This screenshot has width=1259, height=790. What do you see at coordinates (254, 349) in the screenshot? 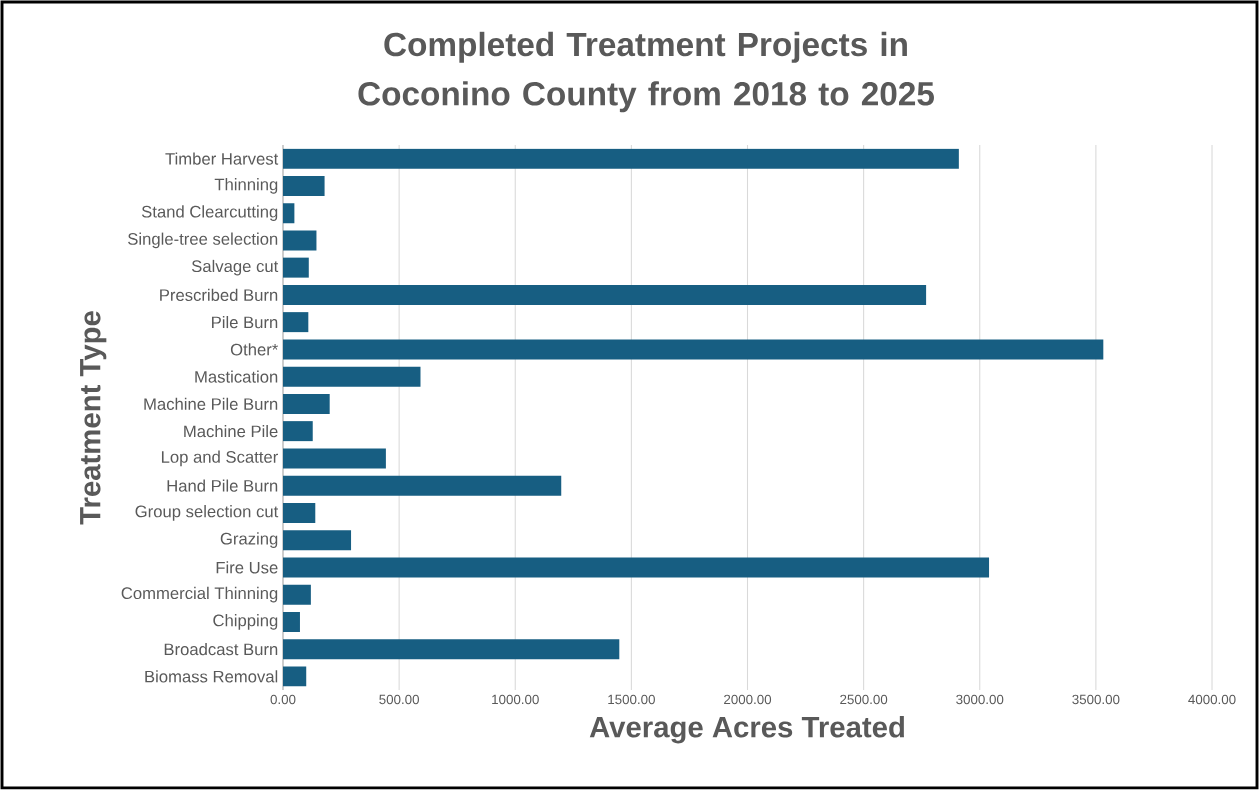
I see `y-tick-label: Other*` at bounding box center [254, 349].